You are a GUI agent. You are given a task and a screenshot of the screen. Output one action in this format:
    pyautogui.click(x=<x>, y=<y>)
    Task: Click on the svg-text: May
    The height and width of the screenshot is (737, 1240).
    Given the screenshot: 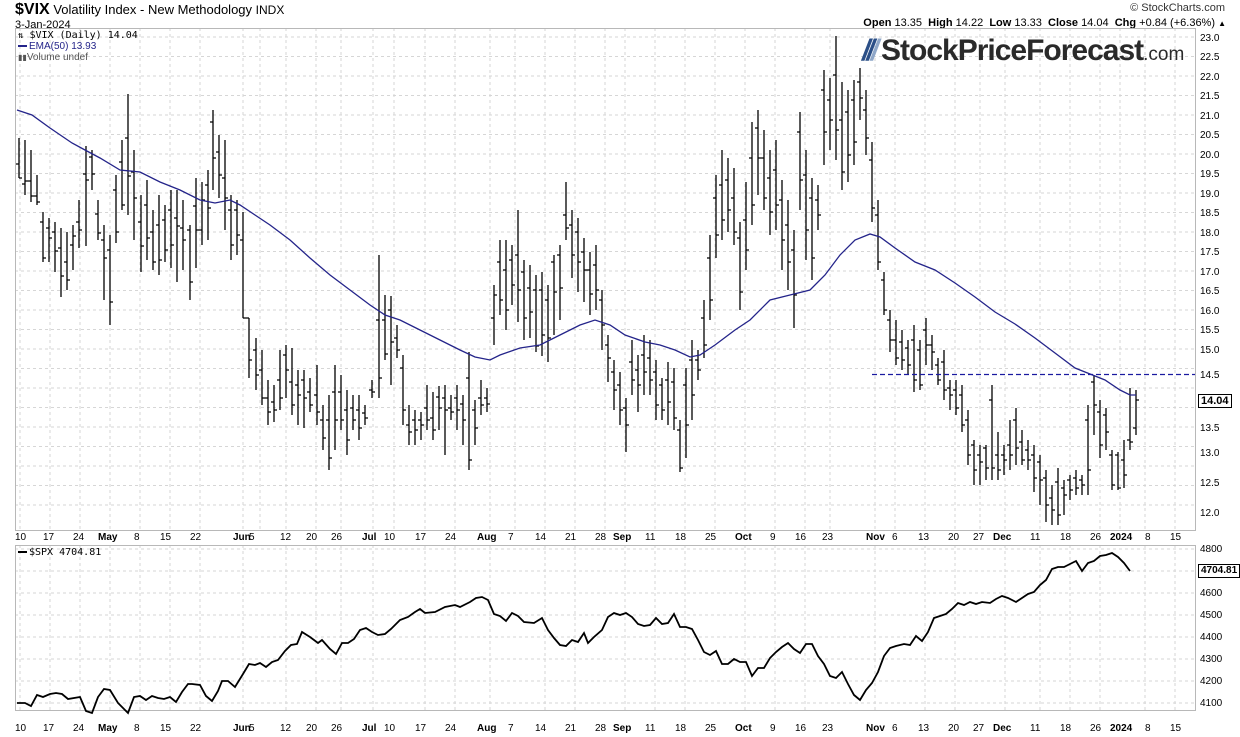 What is the action you would take?
    pyautogui.click(x=108, y=728)
    